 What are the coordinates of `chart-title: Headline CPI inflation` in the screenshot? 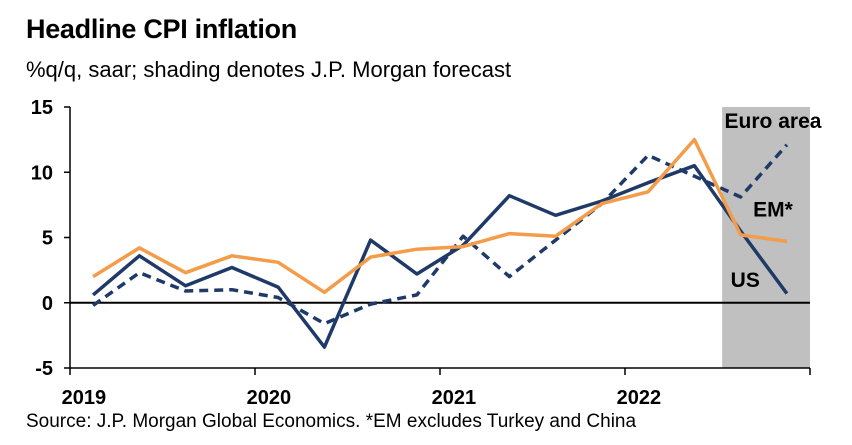 It's located at (161, 29).